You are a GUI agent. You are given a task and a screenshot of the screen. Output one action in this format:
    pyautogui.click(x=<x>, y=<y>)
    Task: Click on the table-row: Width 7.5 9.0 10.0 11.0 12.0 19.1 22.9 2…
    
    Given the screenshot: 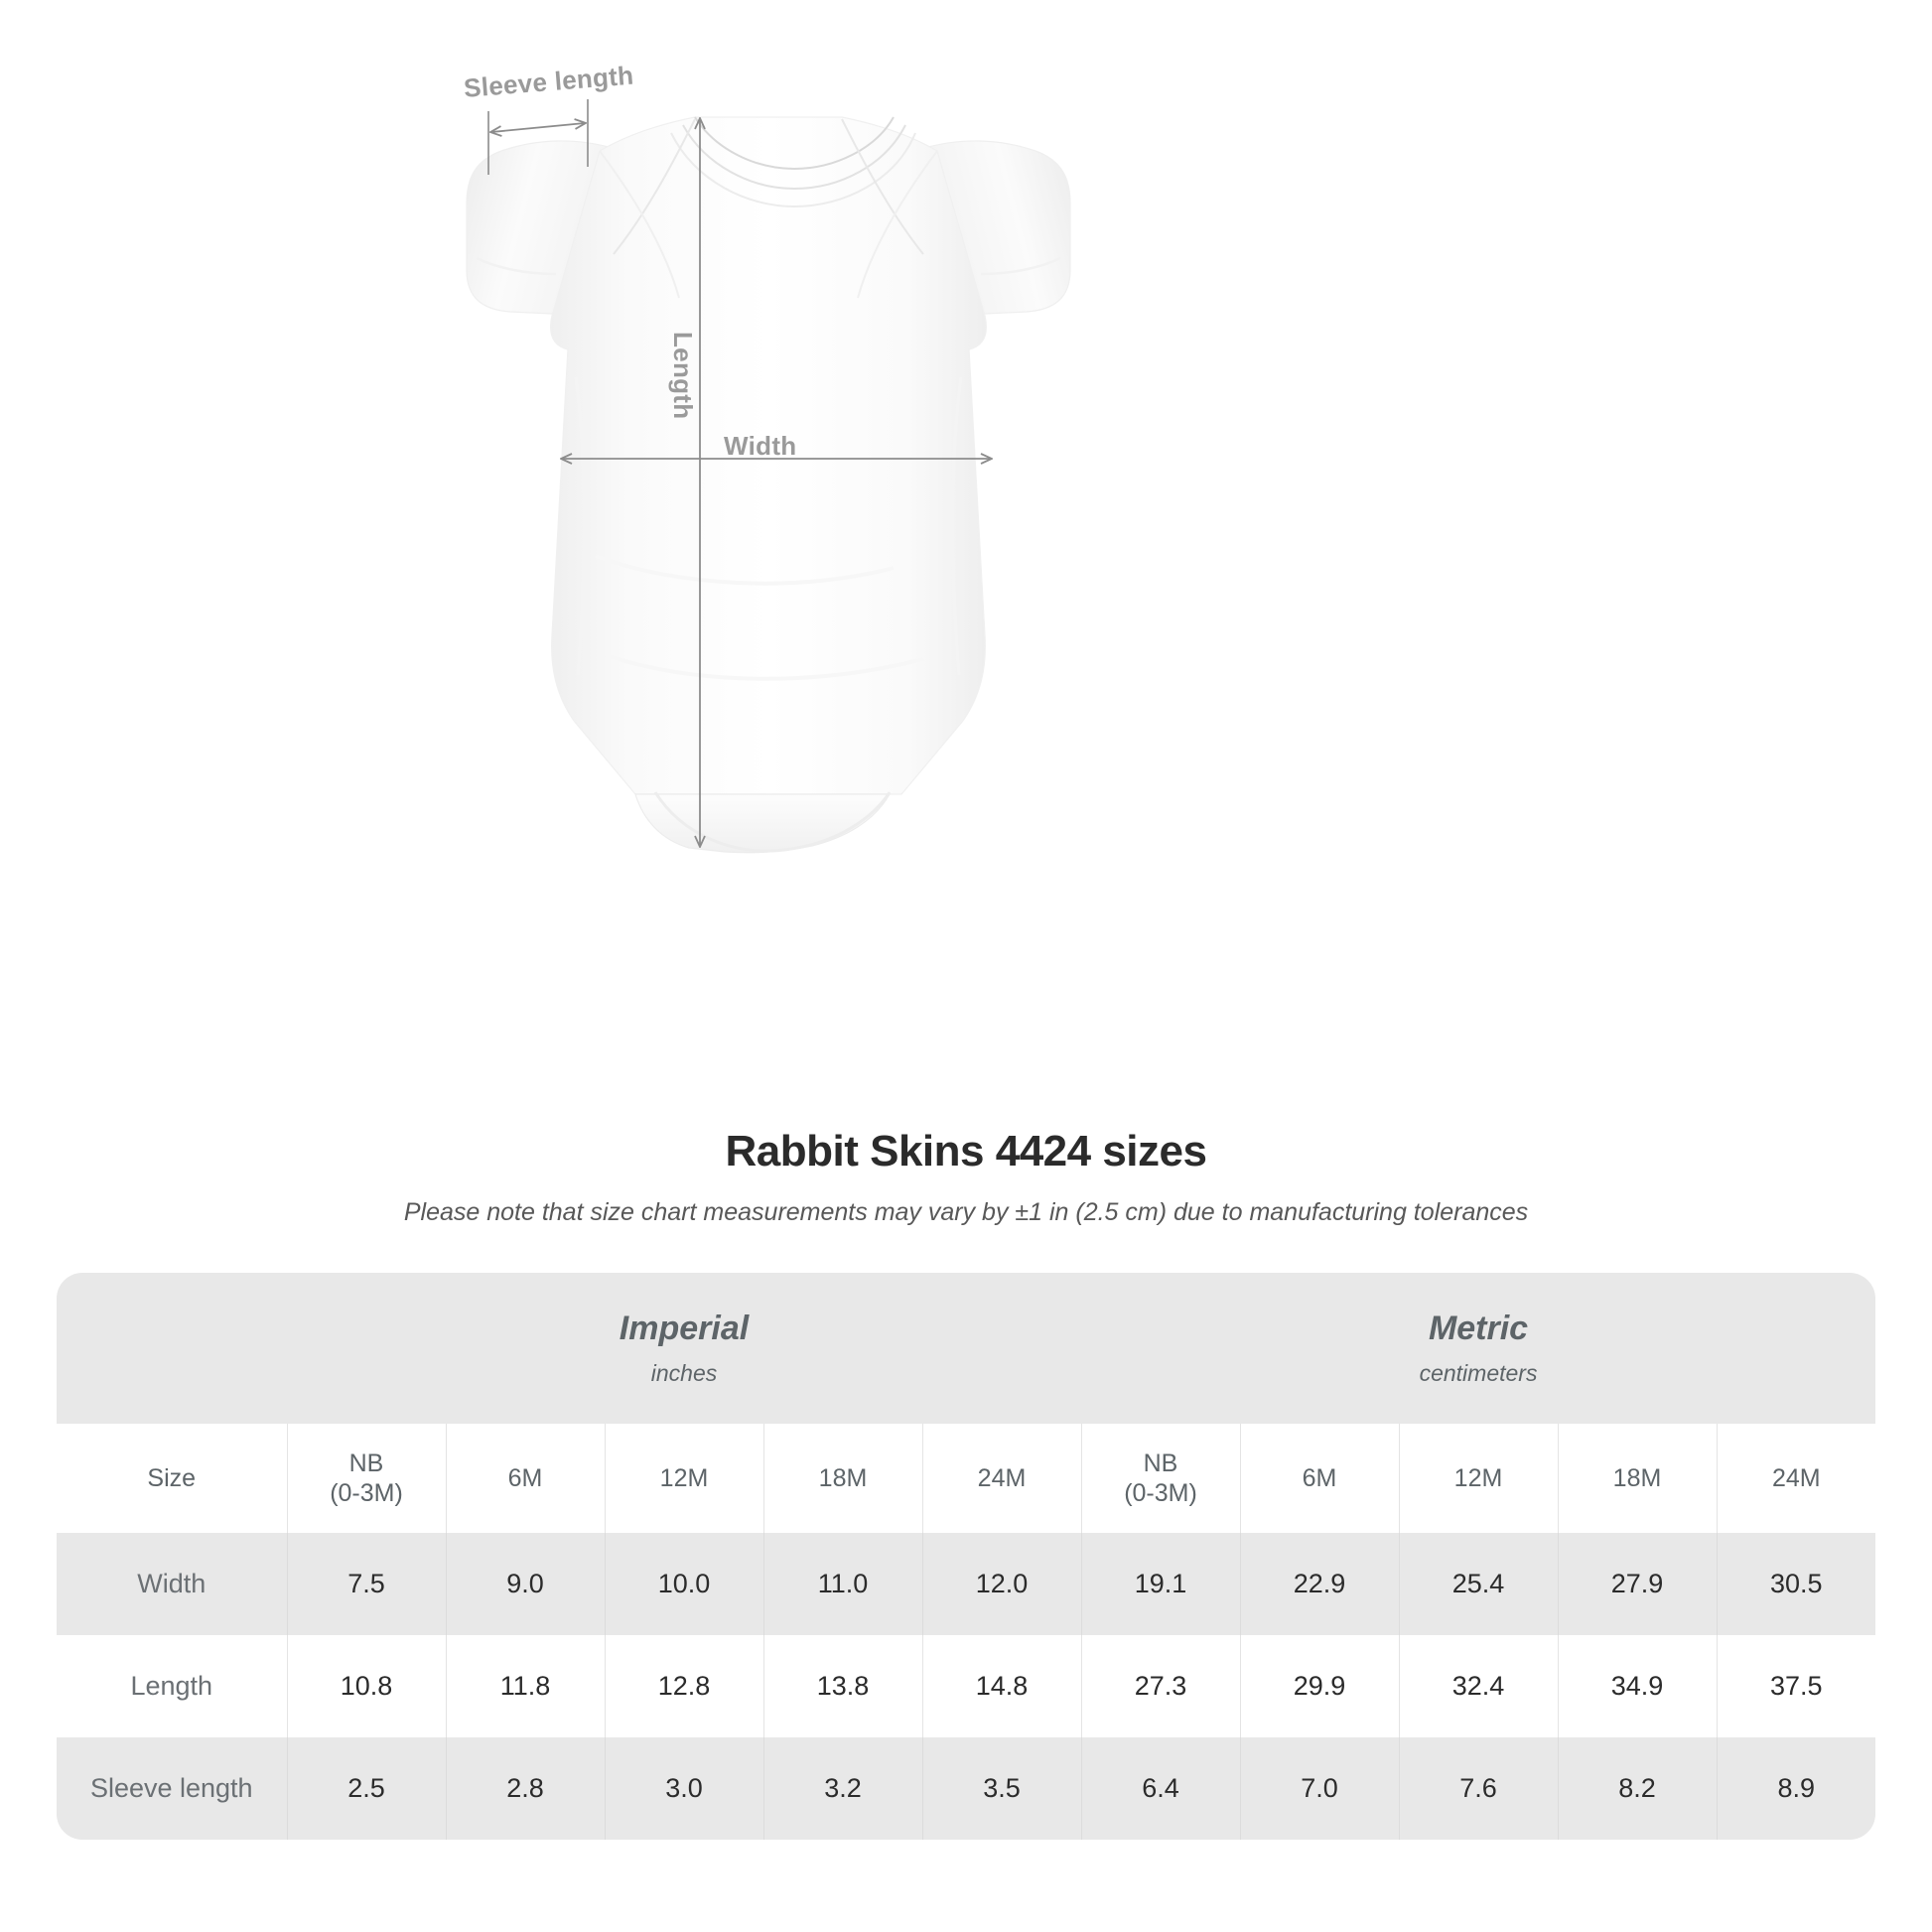 What is the action you would take?
    pyautogui.click(x=967, y=1584)
    